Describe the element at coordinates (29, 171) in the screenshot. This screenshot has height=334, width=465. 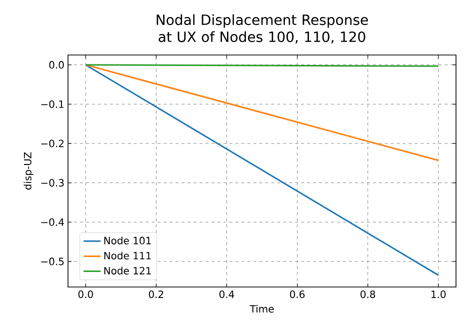
I see `y-axis-title: disp-UZ` at that location.